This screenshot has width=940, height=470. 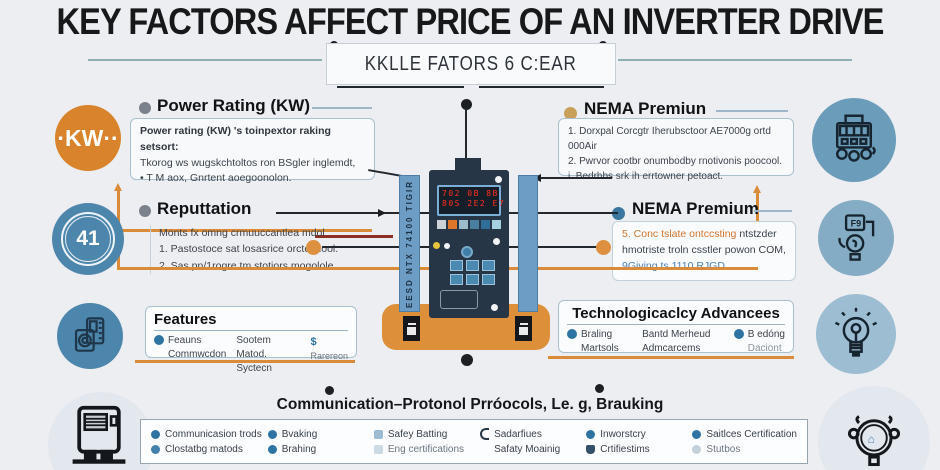 I want to click on phone-curve-icon, so click(x=485, y=434).